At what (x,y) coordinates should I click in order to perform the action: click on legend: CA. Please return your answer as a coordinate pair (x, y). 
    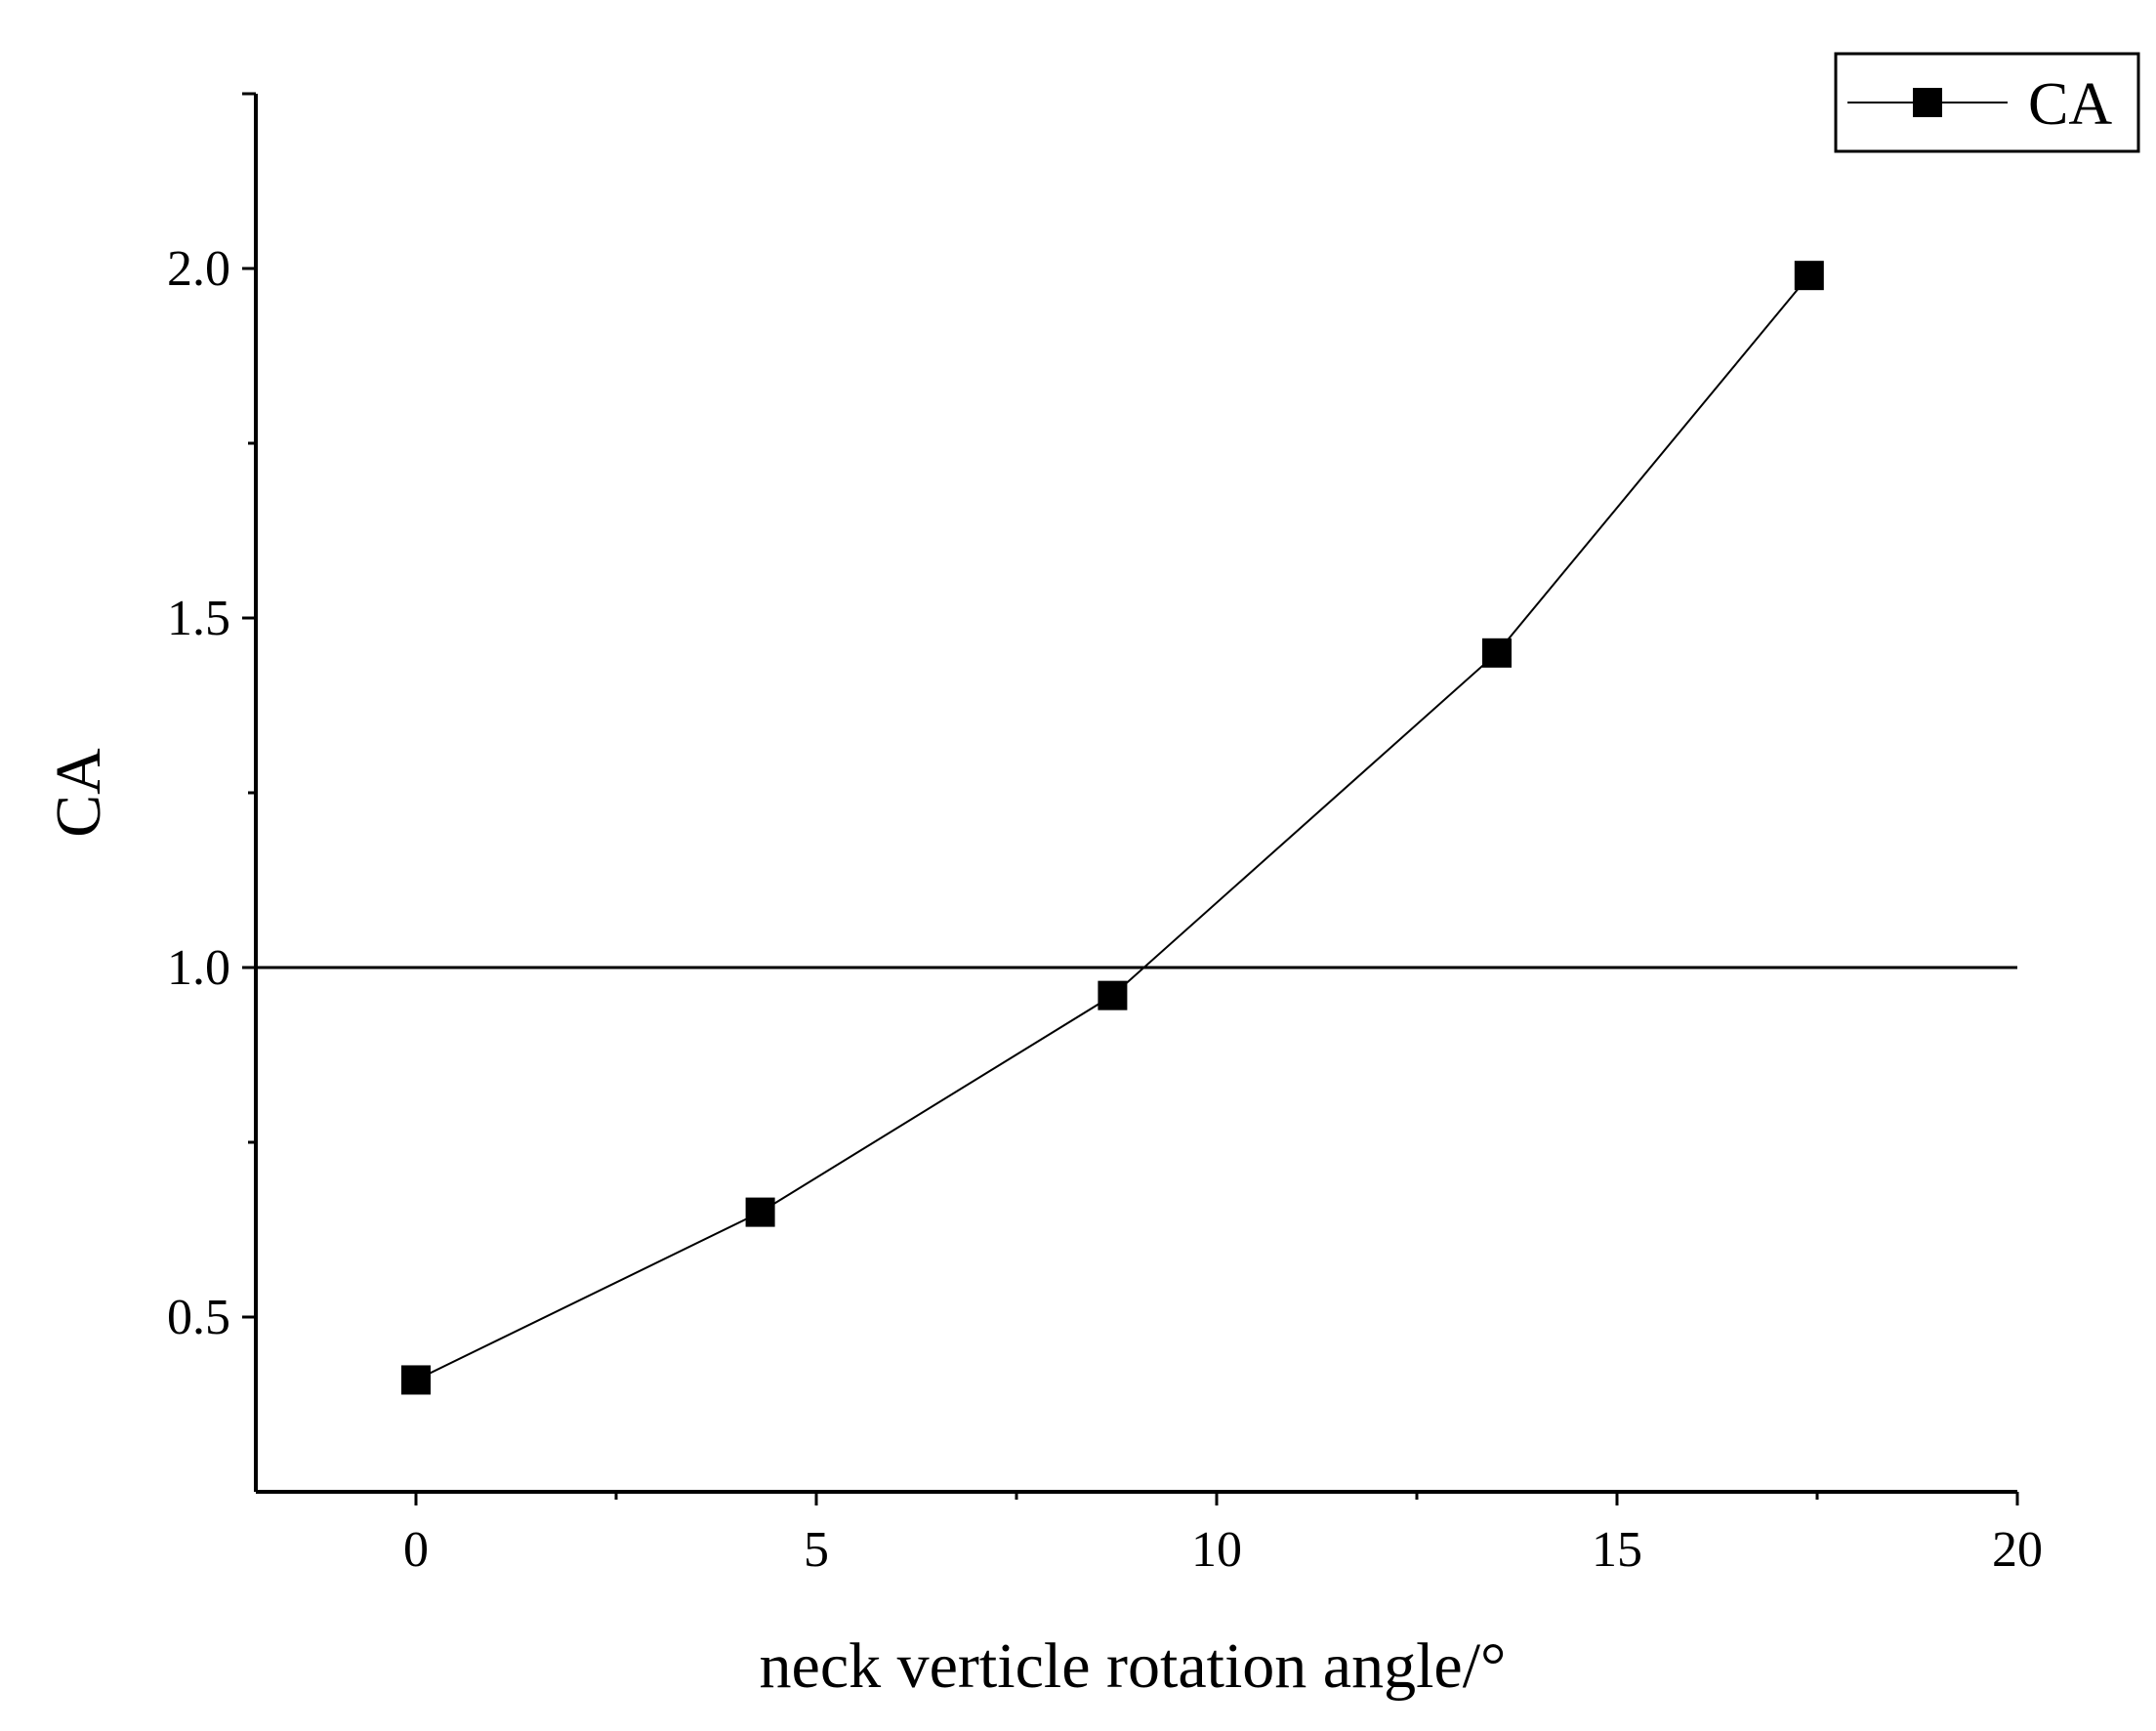
    Looking at the image, I should click on (1987, 103).